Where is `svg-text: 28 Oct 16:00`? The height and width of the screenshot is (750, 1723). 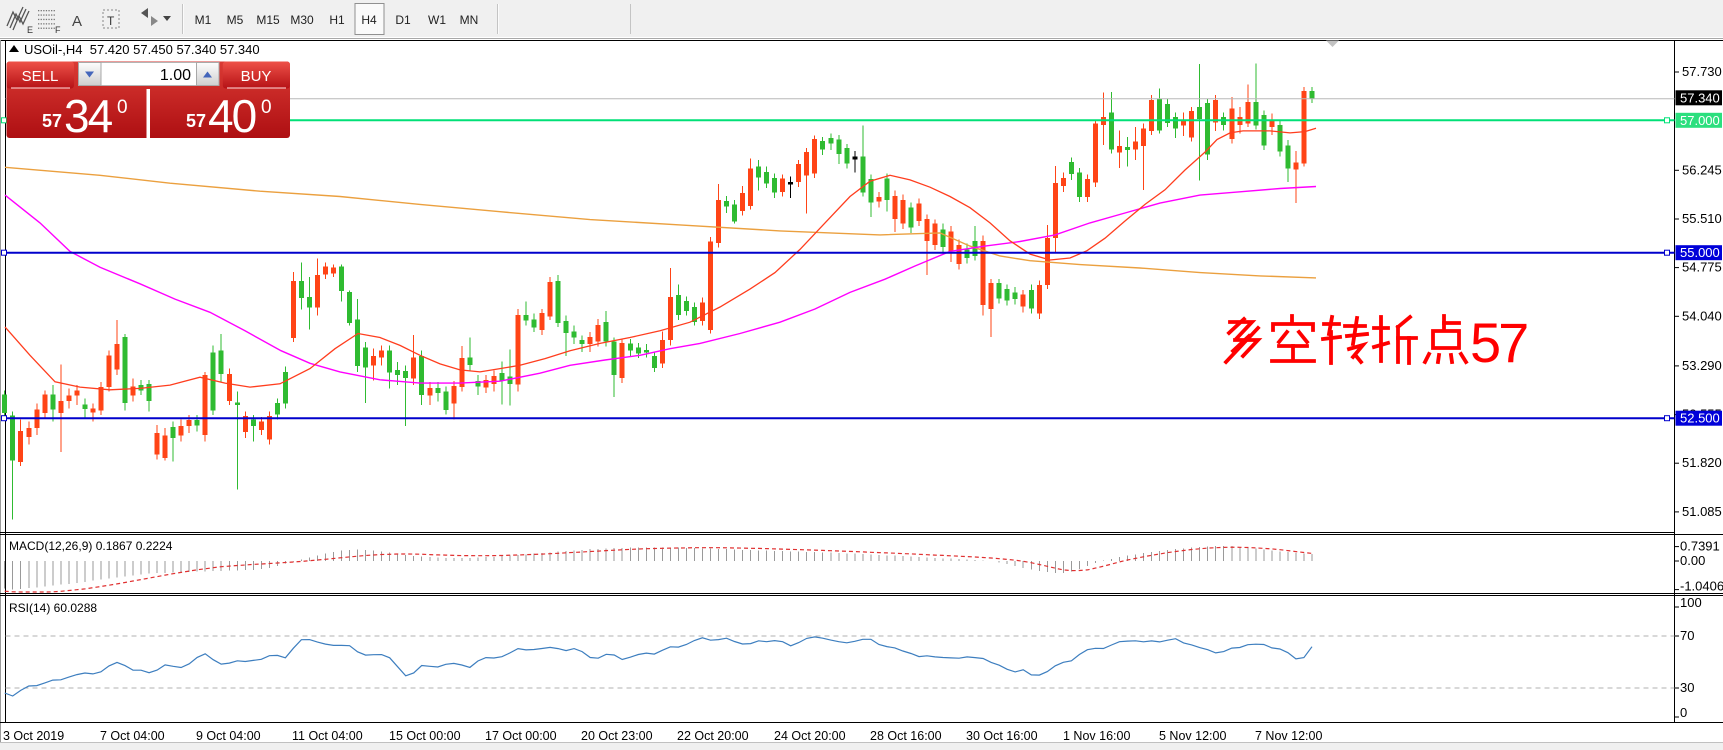
svg-text: 28 Oct 16:00 is located at coordinates (906, 736).